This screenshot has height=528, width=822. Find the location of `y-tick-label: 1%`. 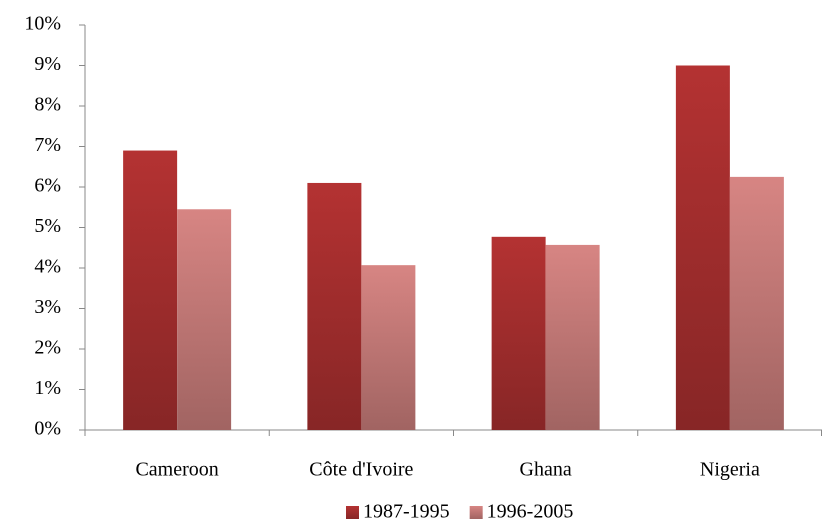

y-tick-label: 1% is located at coordinates (47, 388).